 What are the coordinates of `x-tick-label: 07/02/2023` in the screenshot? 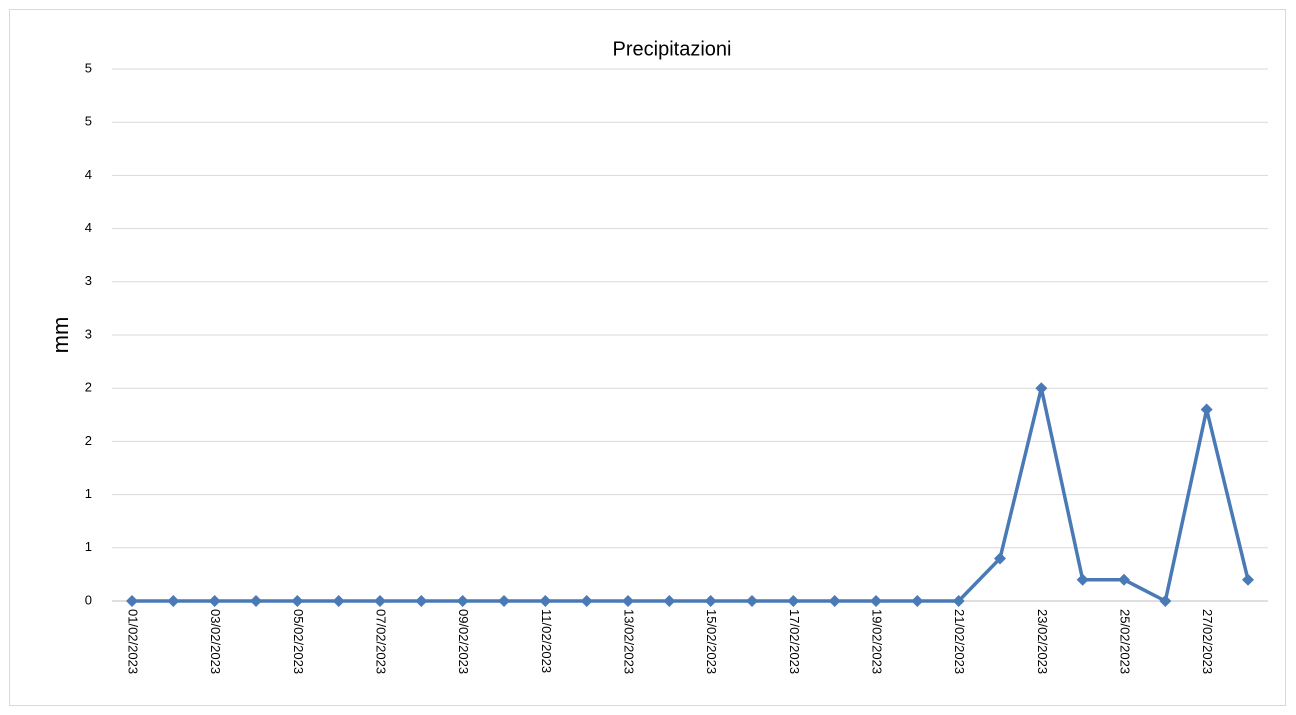 It's located at (381, 641).